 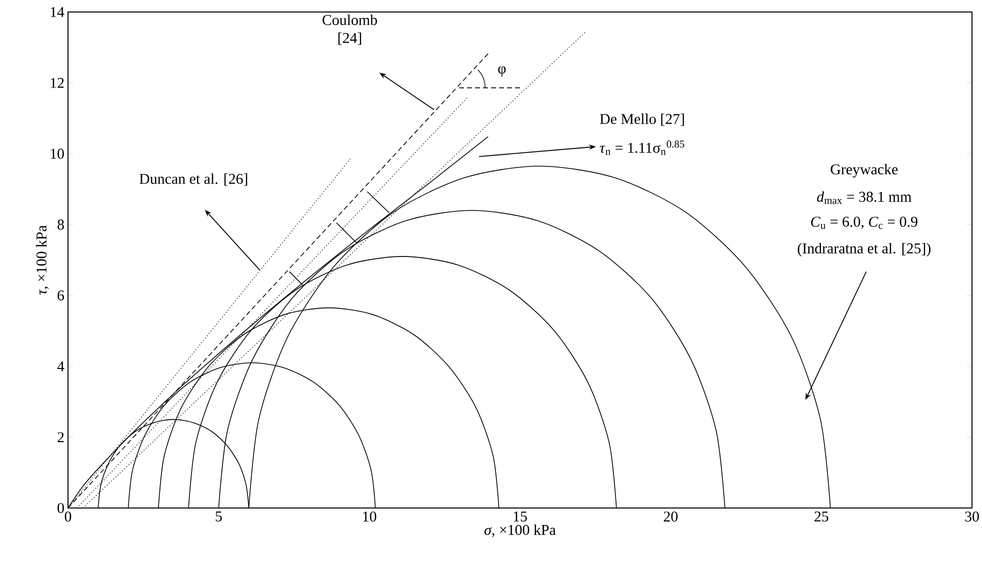 What do you see at coordinates (57, 12) in the screenshot?
I see `y-tick-label: 14` at bounding box center [57, 12].